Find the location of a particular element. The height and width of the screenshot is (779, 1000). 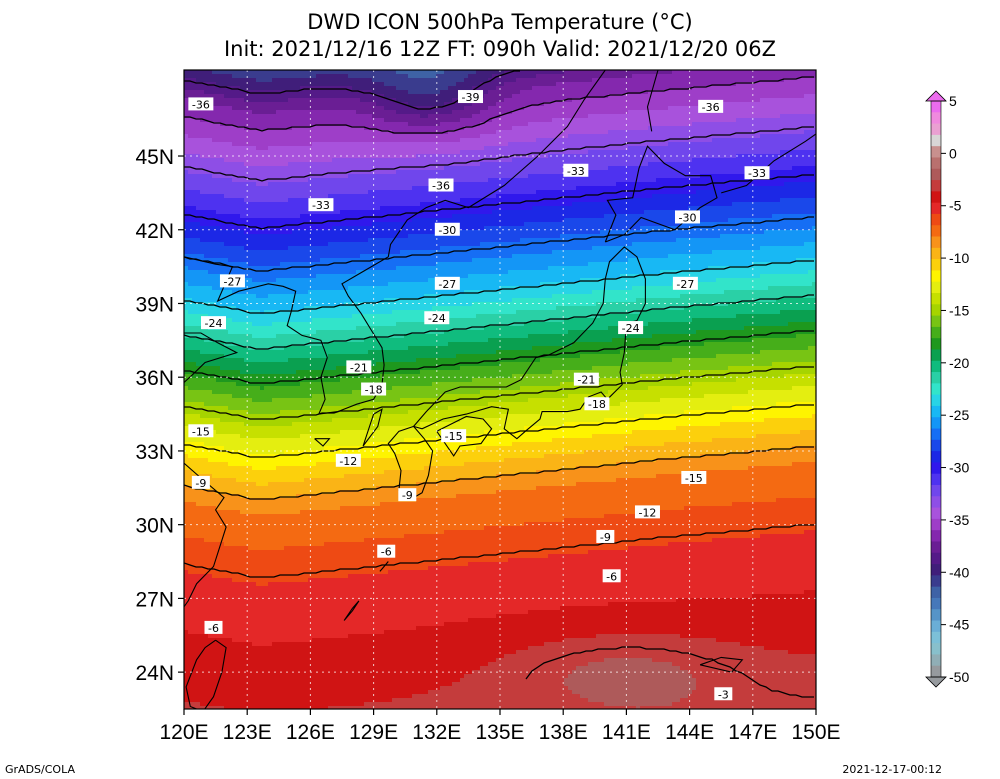

lat-tick-label: 42N is located at coordinates (154, 231).